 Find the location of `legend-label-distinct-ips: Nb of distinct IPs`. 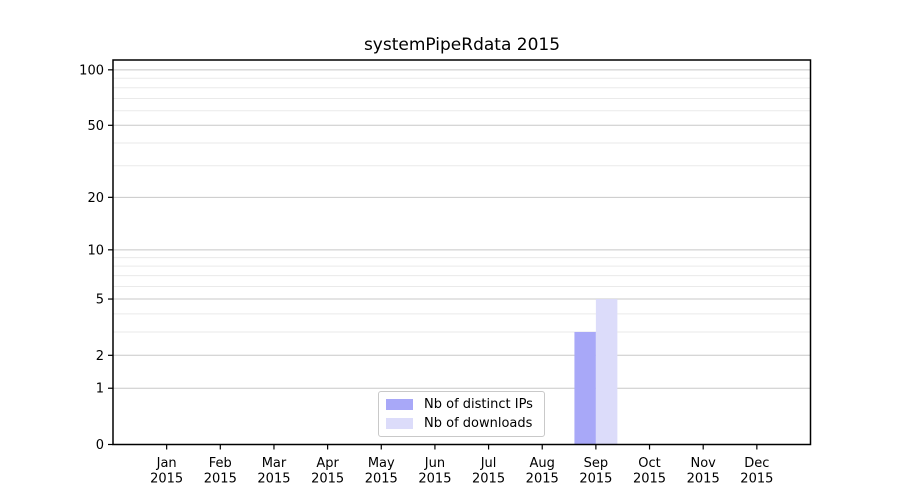

legend-label-distinct-ips: Nb of distinct IPs is located at coordinates (478, 404).